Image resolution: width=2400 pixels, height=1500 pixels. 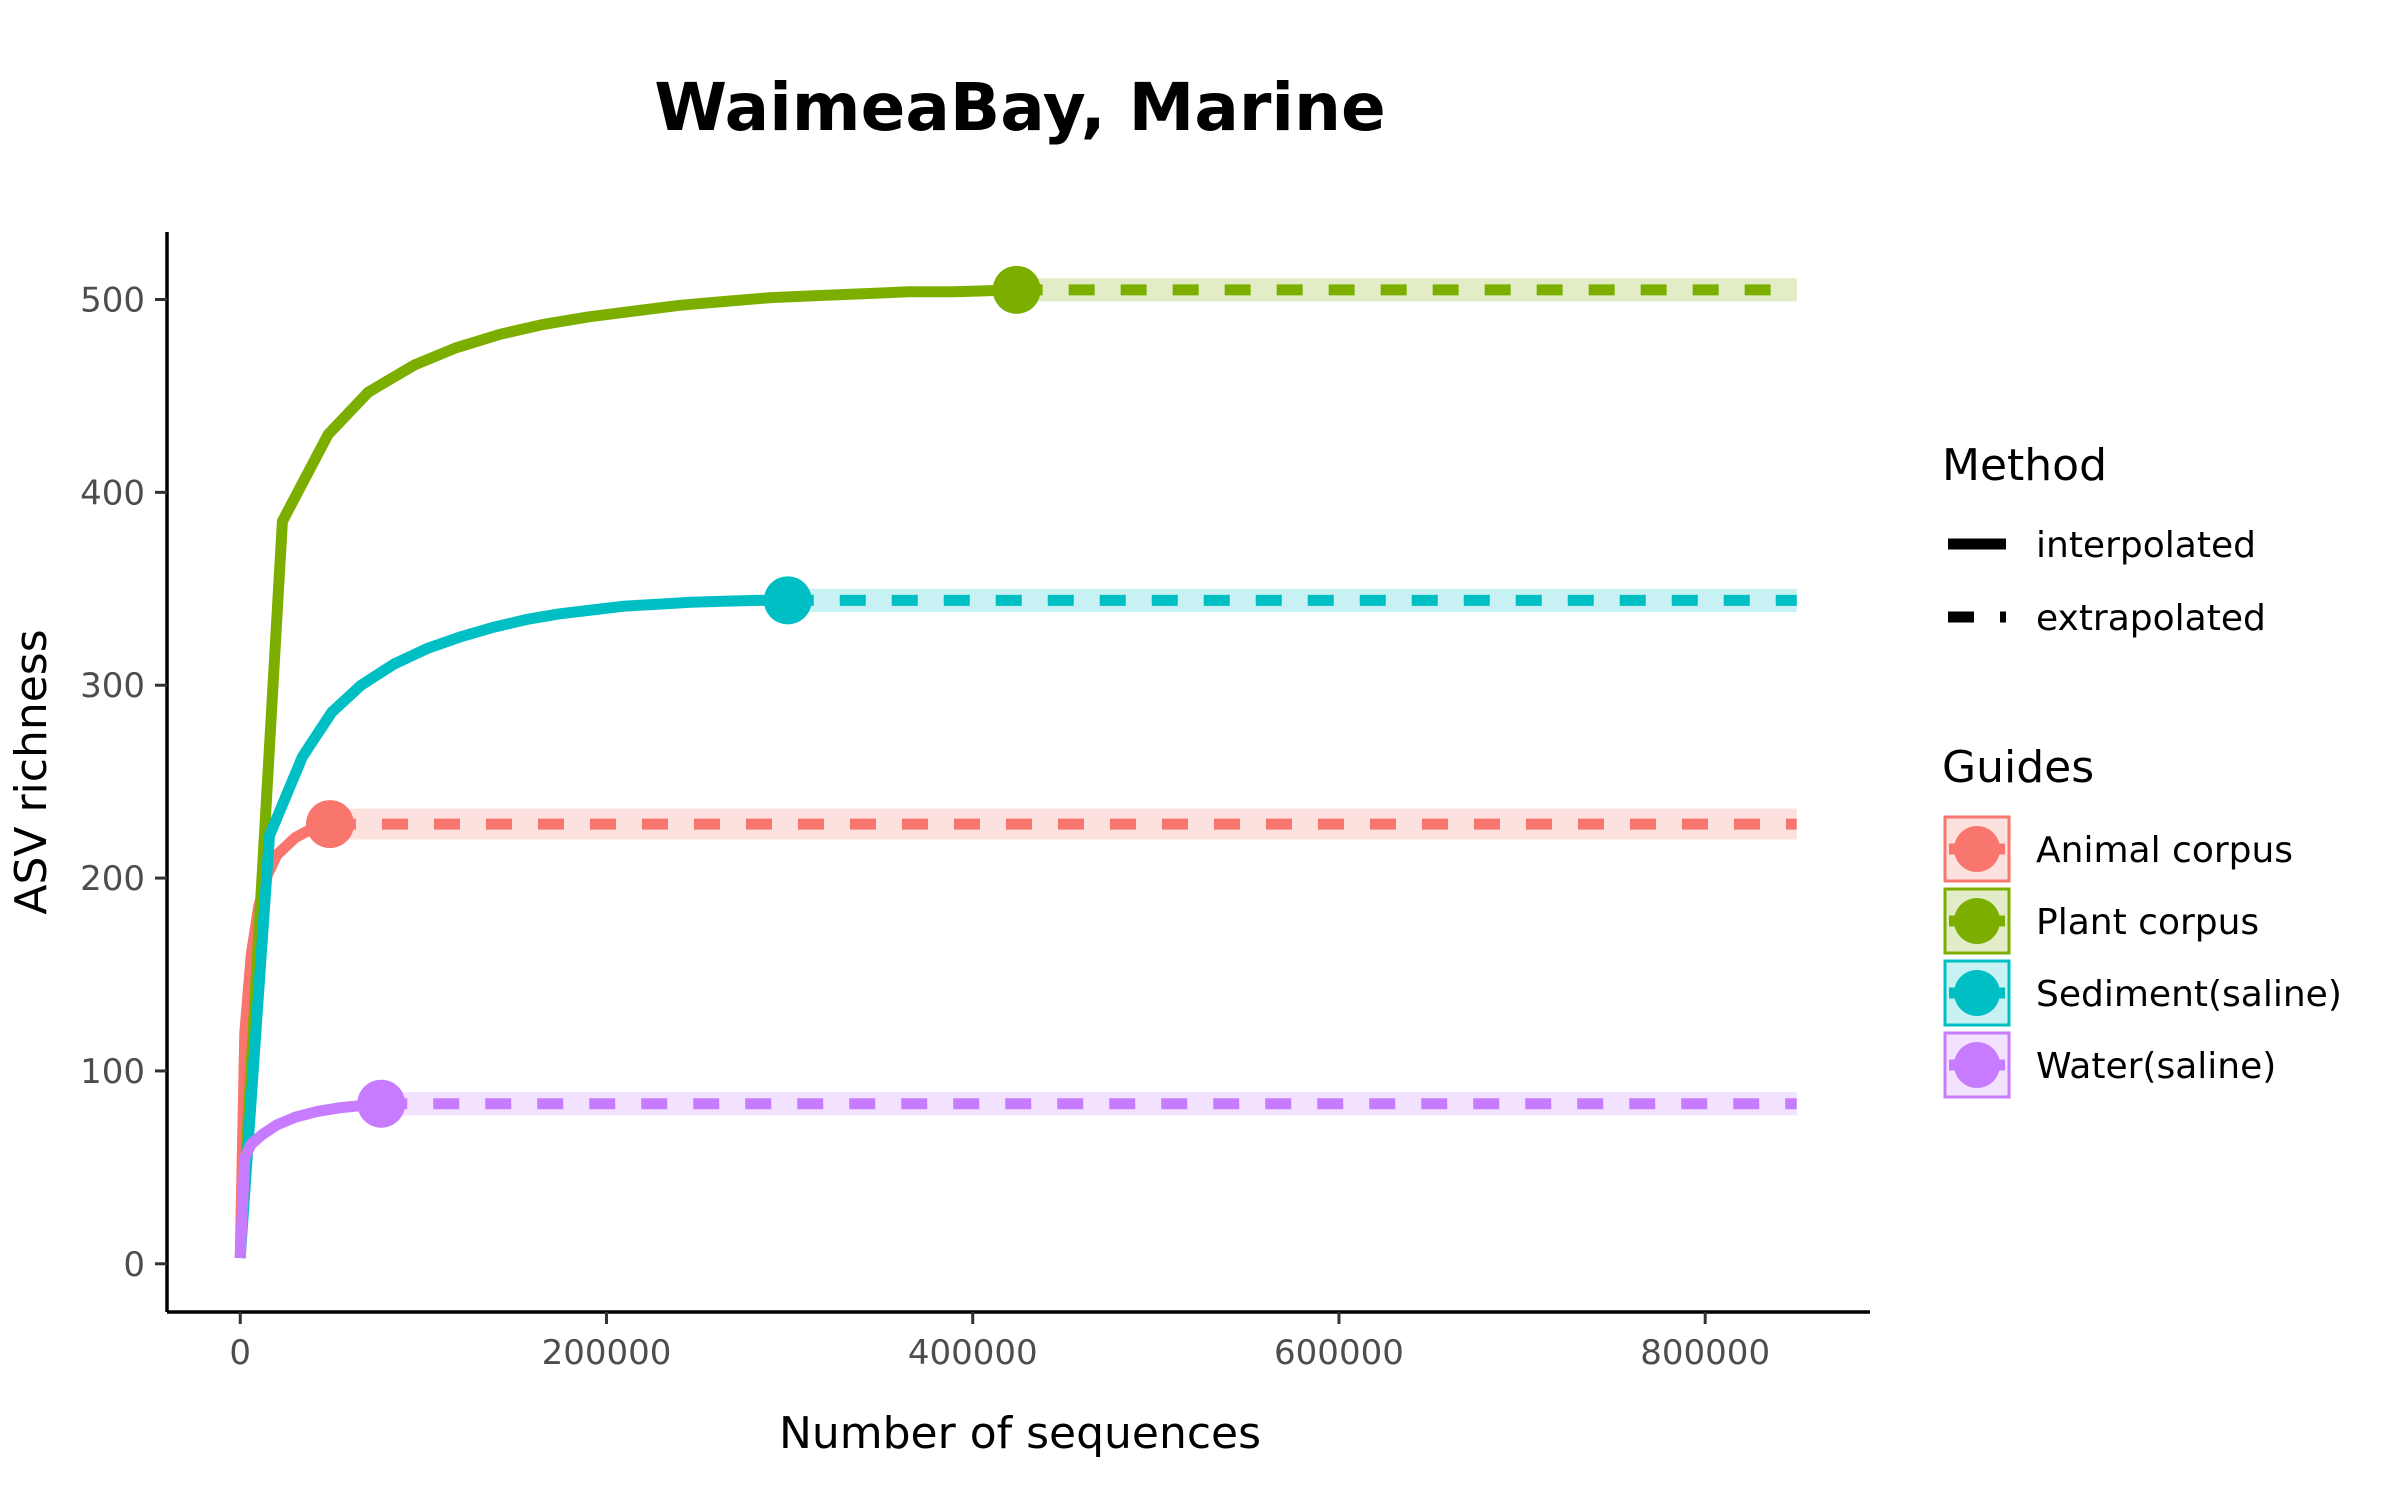 I want to click on x-tick-label: 800000, so click(x=1705, y=1353).